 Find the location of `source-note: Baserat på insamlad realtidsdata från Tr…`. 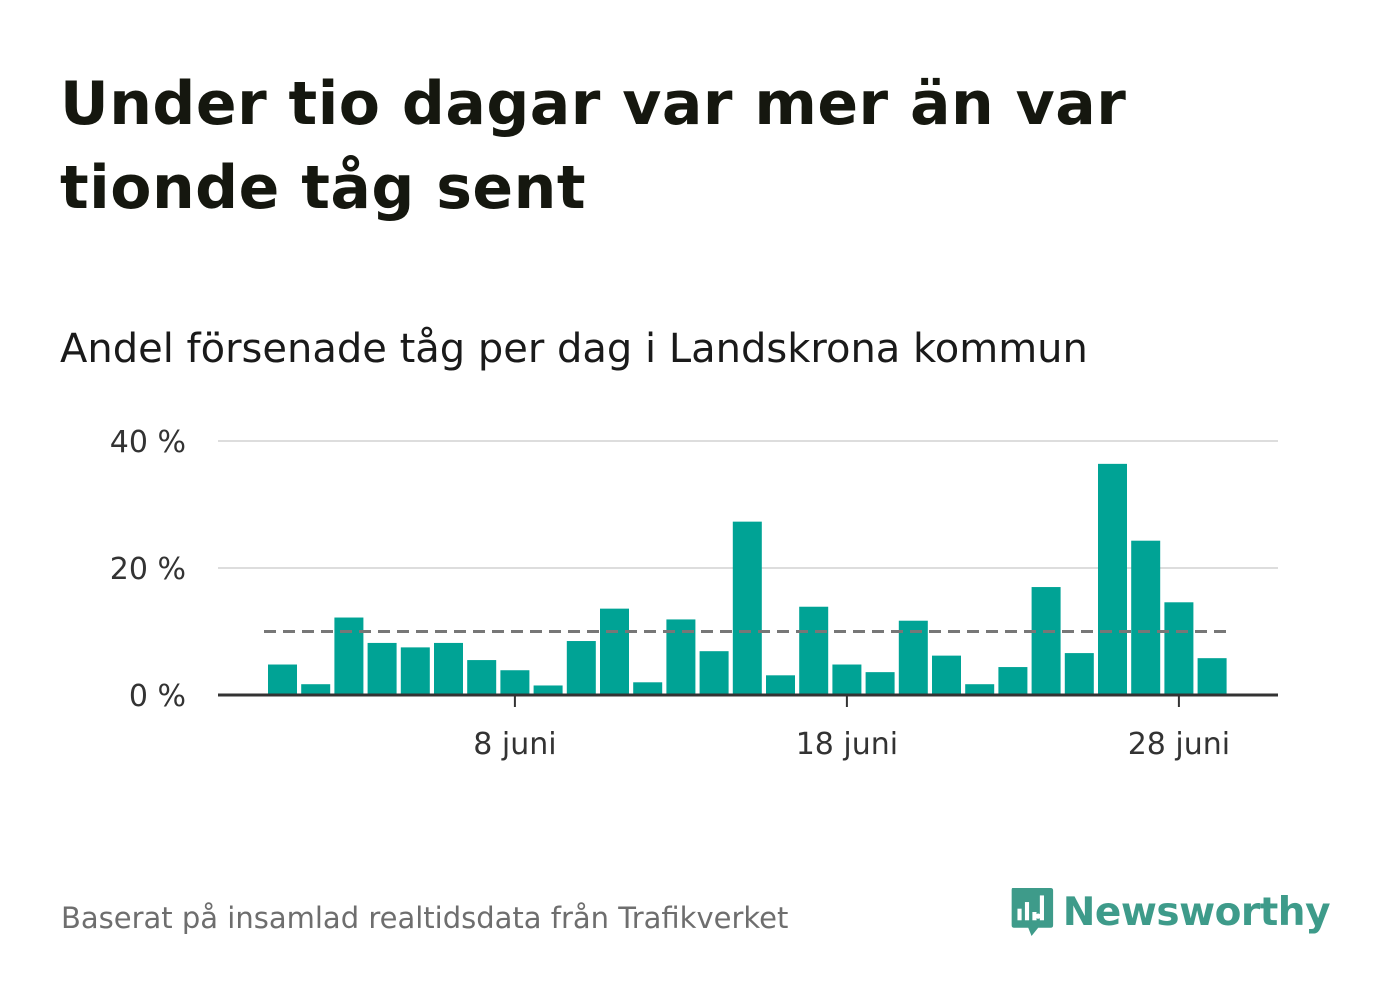

source-note: Baserat på insamlad realtidsdata från Tr… is located at coordinates (425, 918).